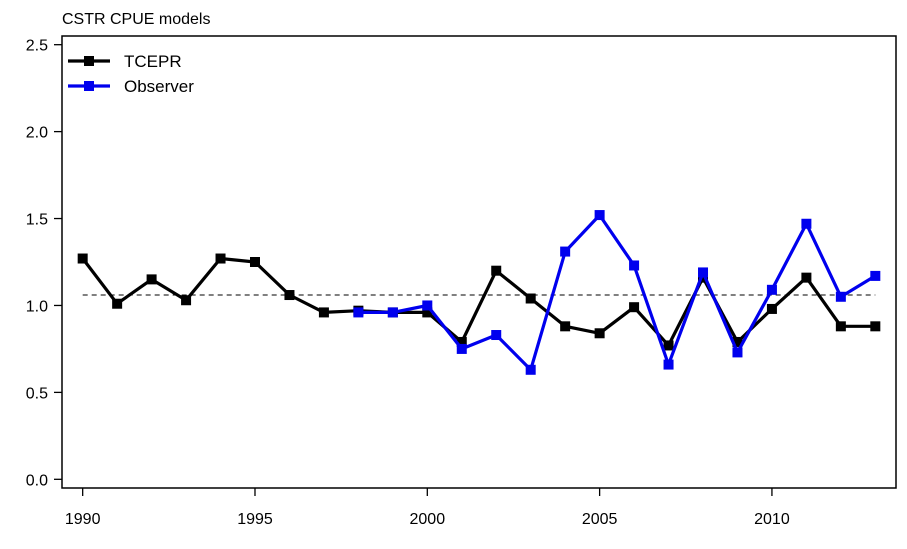 The height and width of the screenshot is (549, 907). What do you see at coordinates (428, 519) in the screenshot?
I see `x-tick-label: 2000` at bounding box center [428, 519].